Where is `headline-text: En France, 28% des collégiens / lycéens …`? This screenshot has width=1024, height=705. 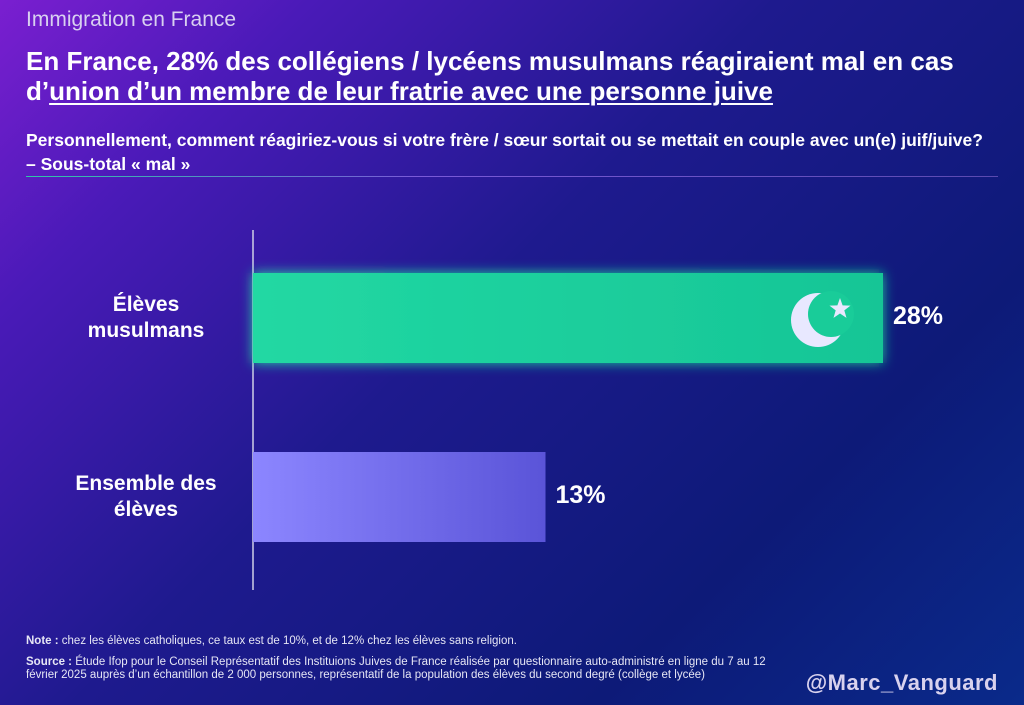
headline-text: En France, 28% des collégiens / lycéens … is located at coordinates (490, 76).